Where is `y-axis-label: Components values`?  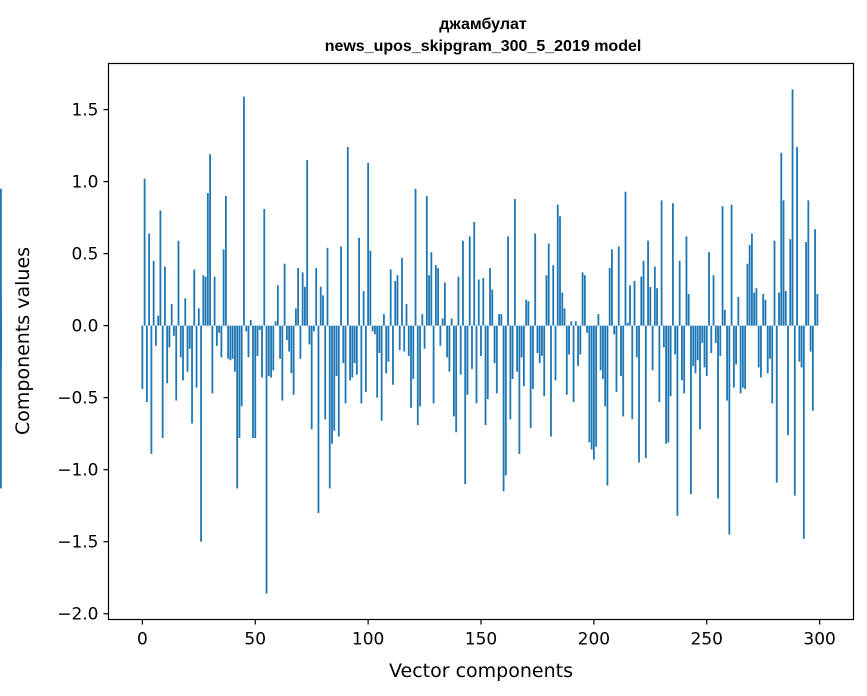
y-axis-label: Components values is located at coordinates (23, 341).